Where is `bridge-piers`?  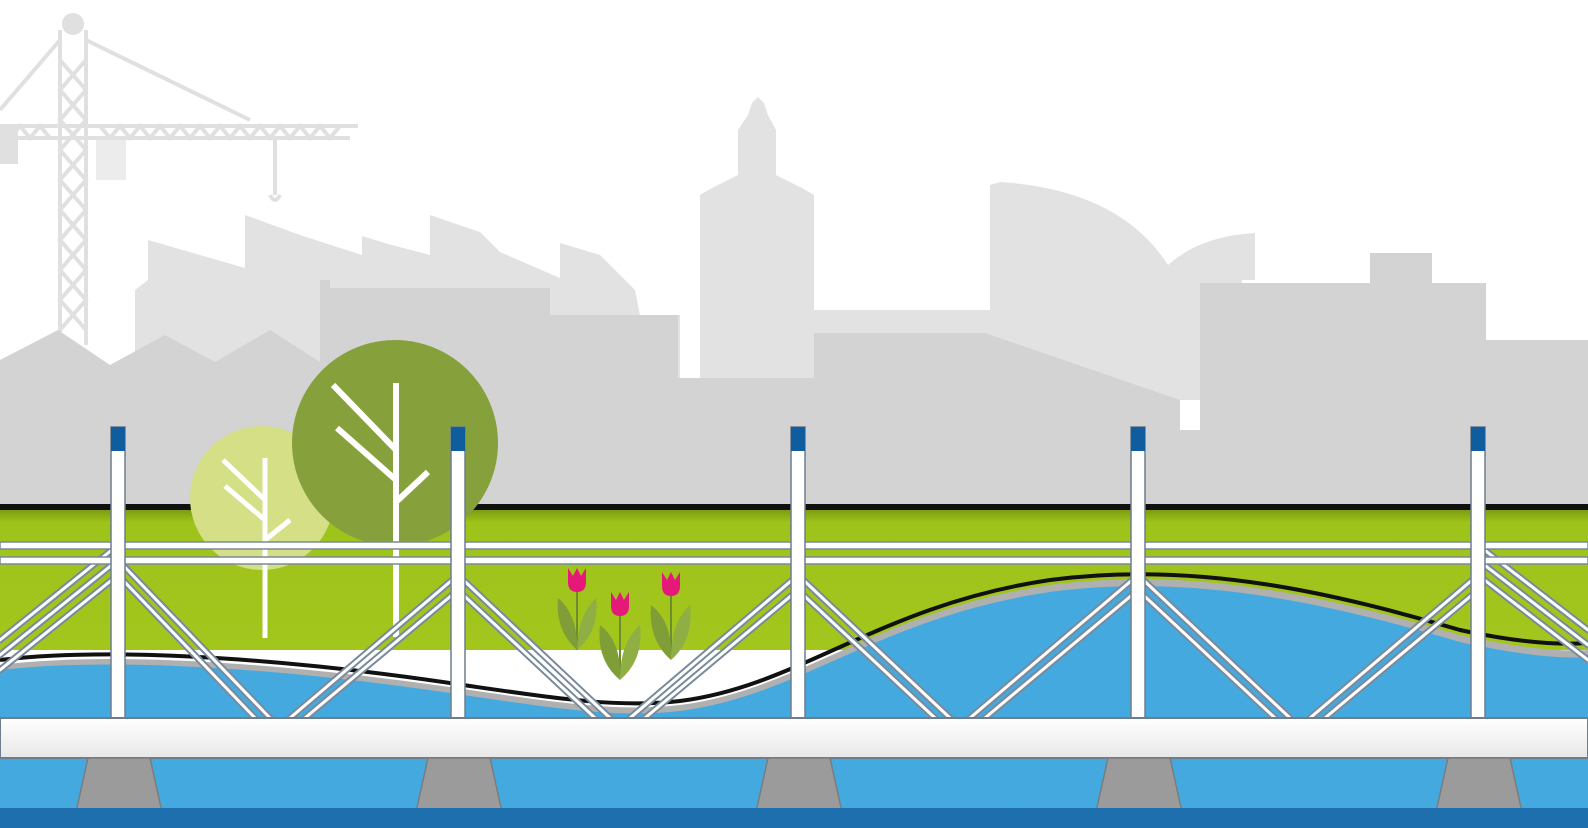
bridge-piers is located at coordinates (799, 785).